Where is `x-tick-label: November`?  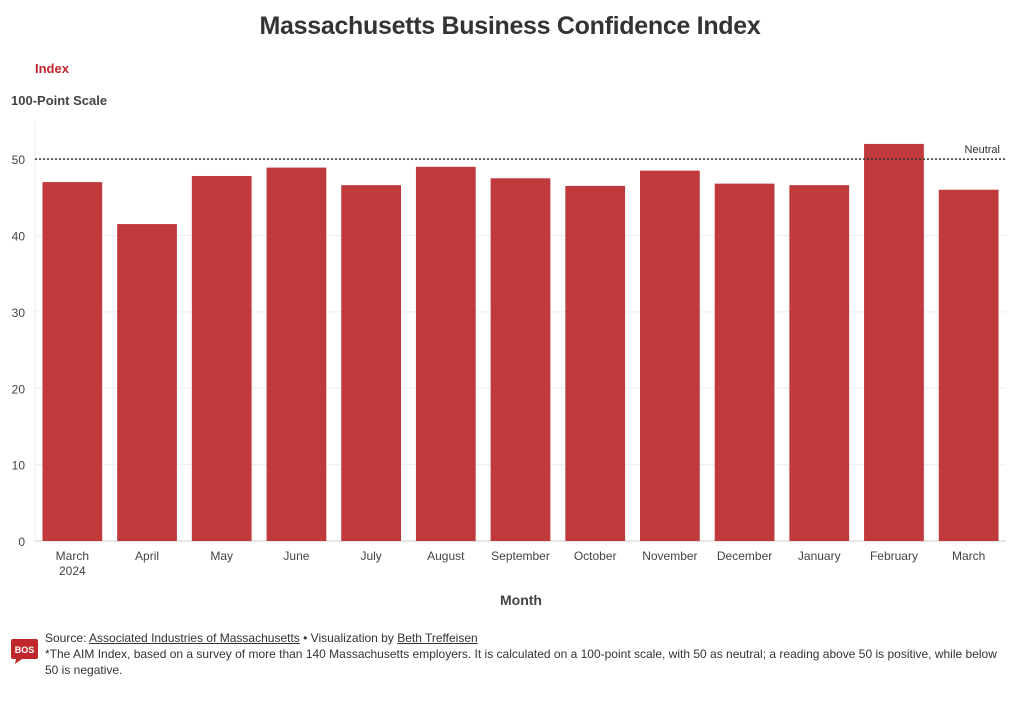 x-tick-label: November is located at coordinates (669, 556).